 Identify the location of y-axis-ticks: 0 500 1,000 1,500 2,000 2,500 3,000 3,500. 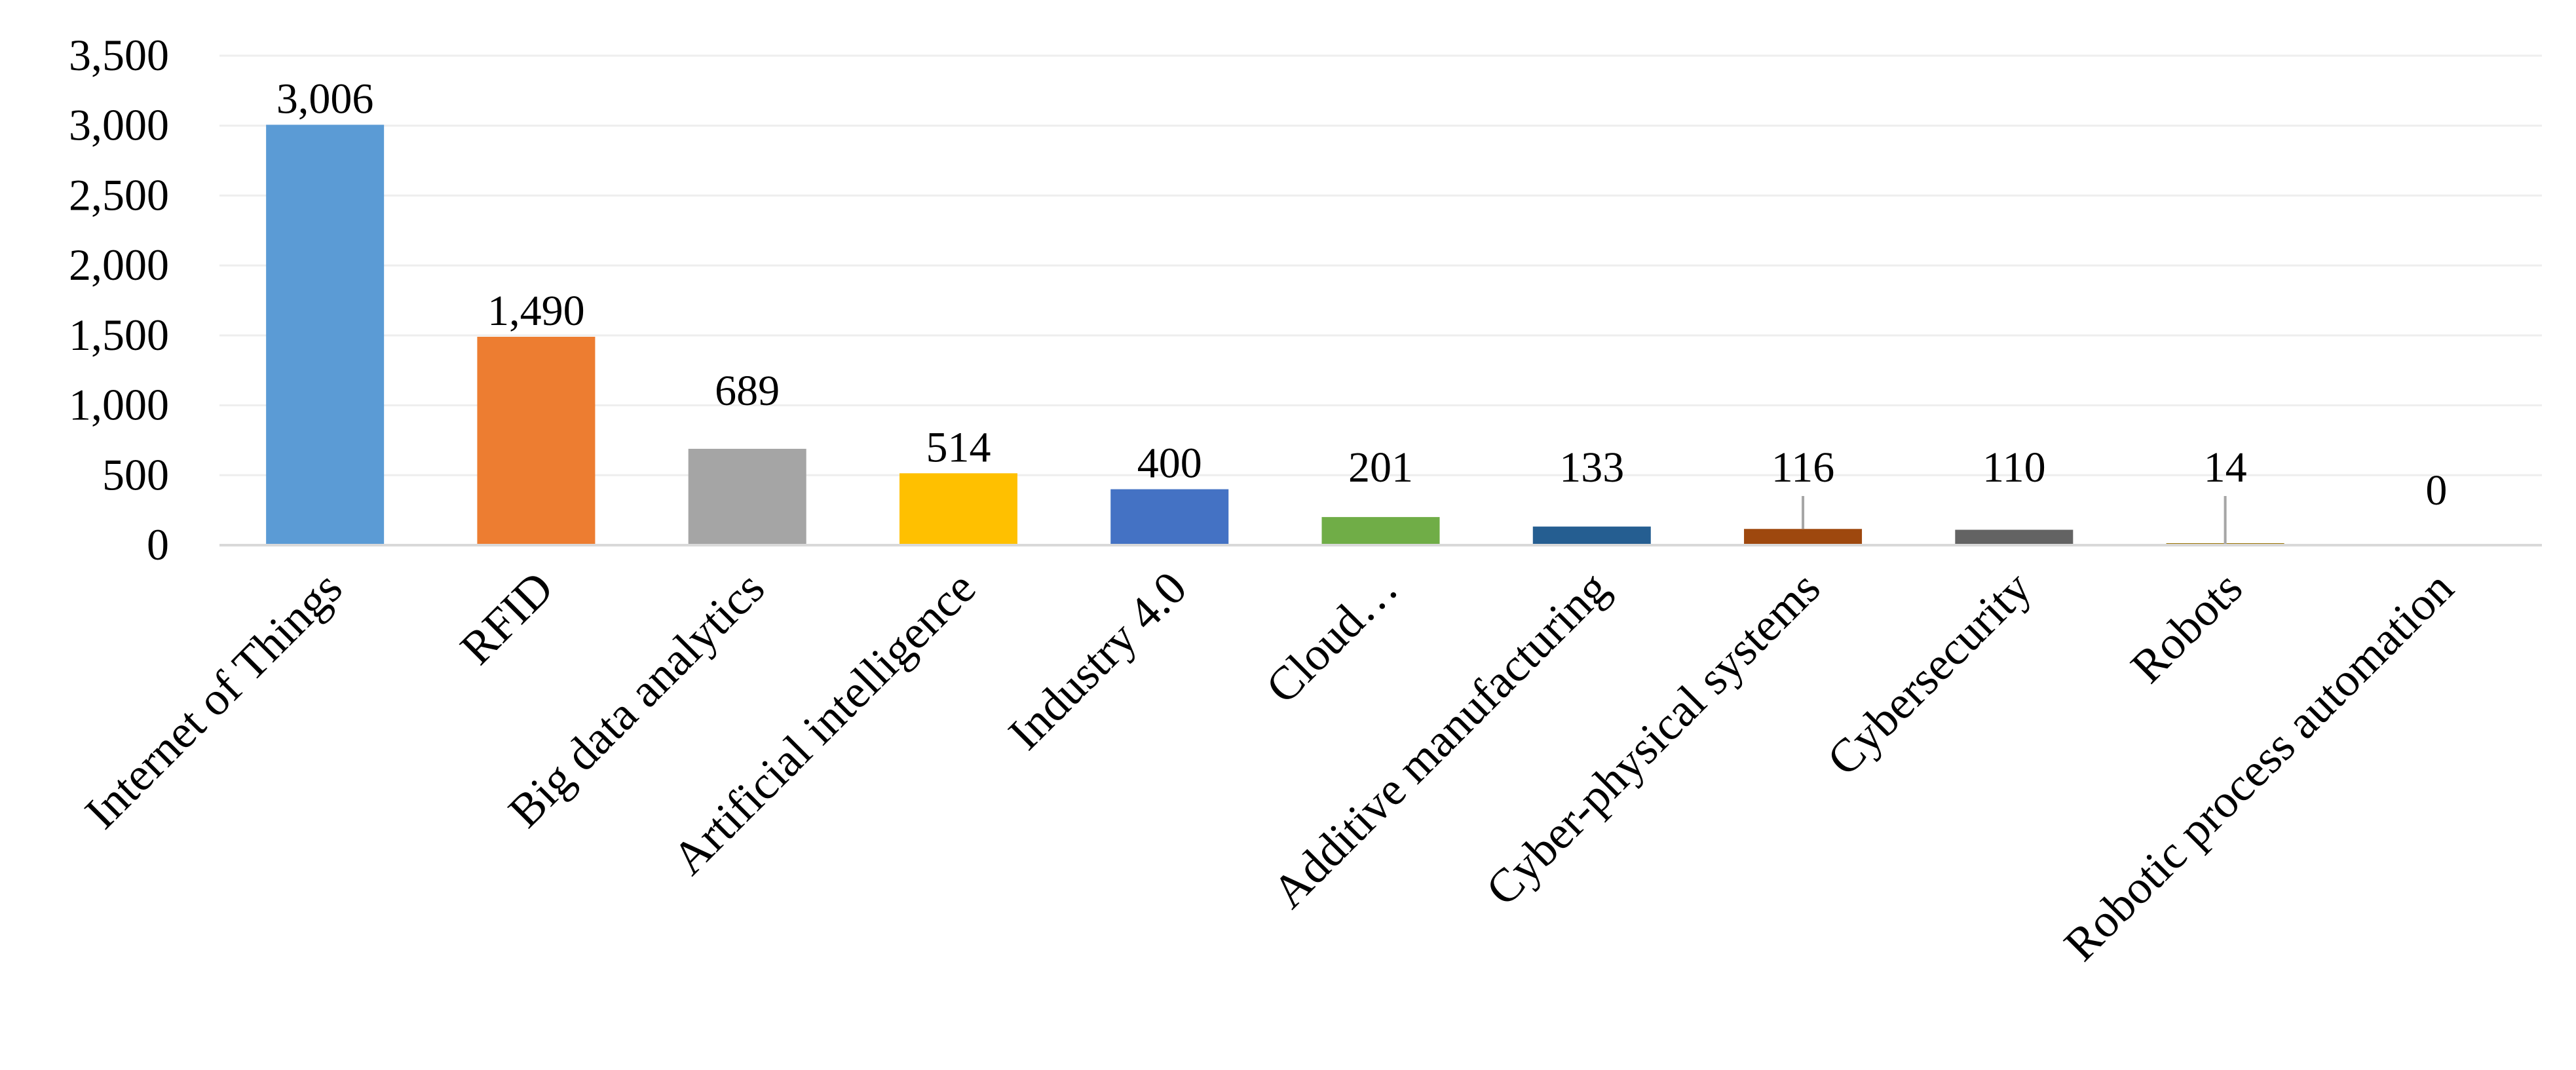
(119, 299).